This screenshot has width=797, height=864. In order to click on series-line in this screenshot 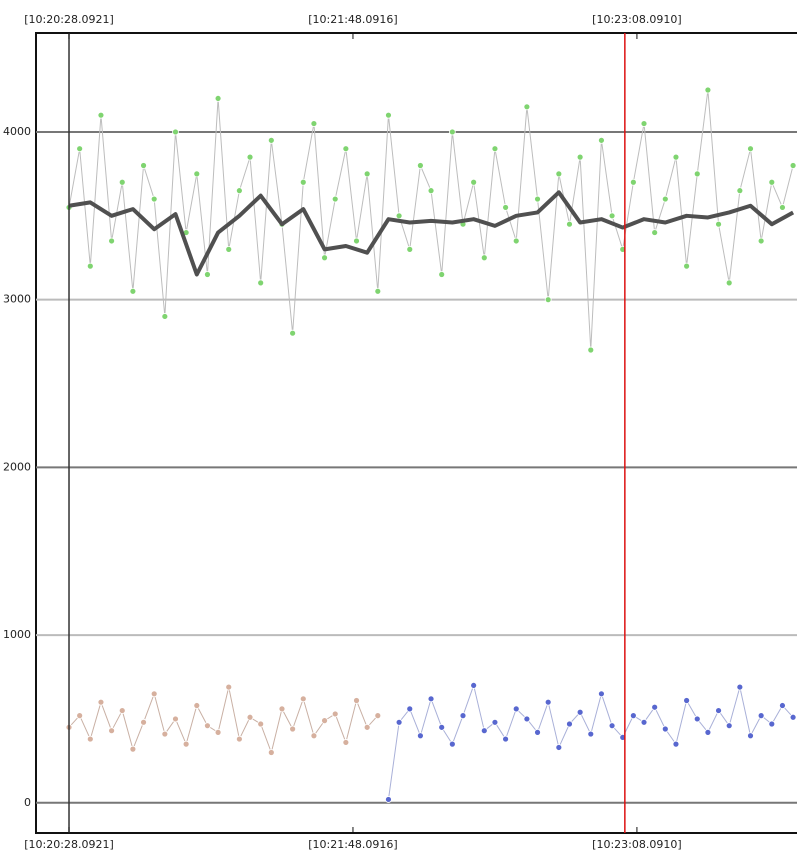, I will do `click(431, 233)`.